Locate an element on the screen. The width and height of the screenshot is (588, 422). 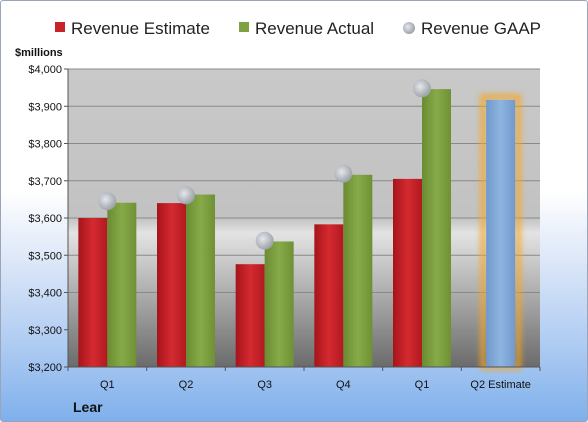
y-tick-label: $3,500 is located at coordinates (45, 256).